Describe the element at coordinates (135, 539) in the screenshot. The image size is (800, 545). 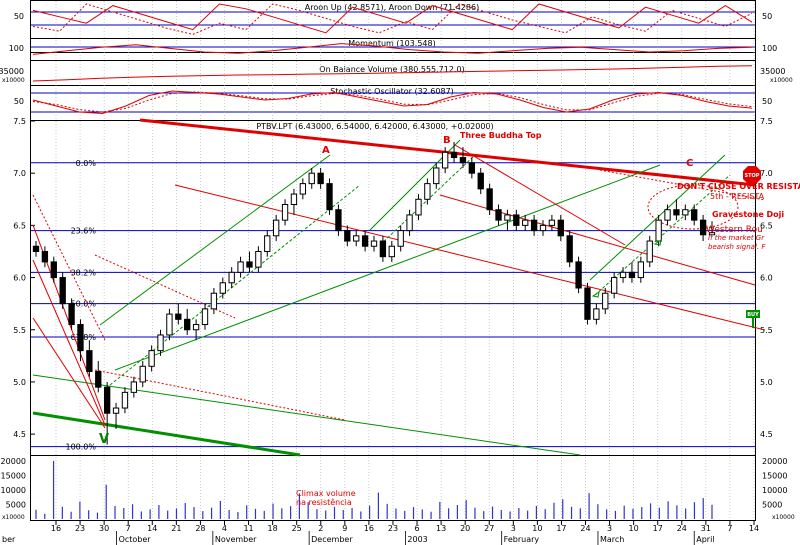
I see `month-label: October` at that location.